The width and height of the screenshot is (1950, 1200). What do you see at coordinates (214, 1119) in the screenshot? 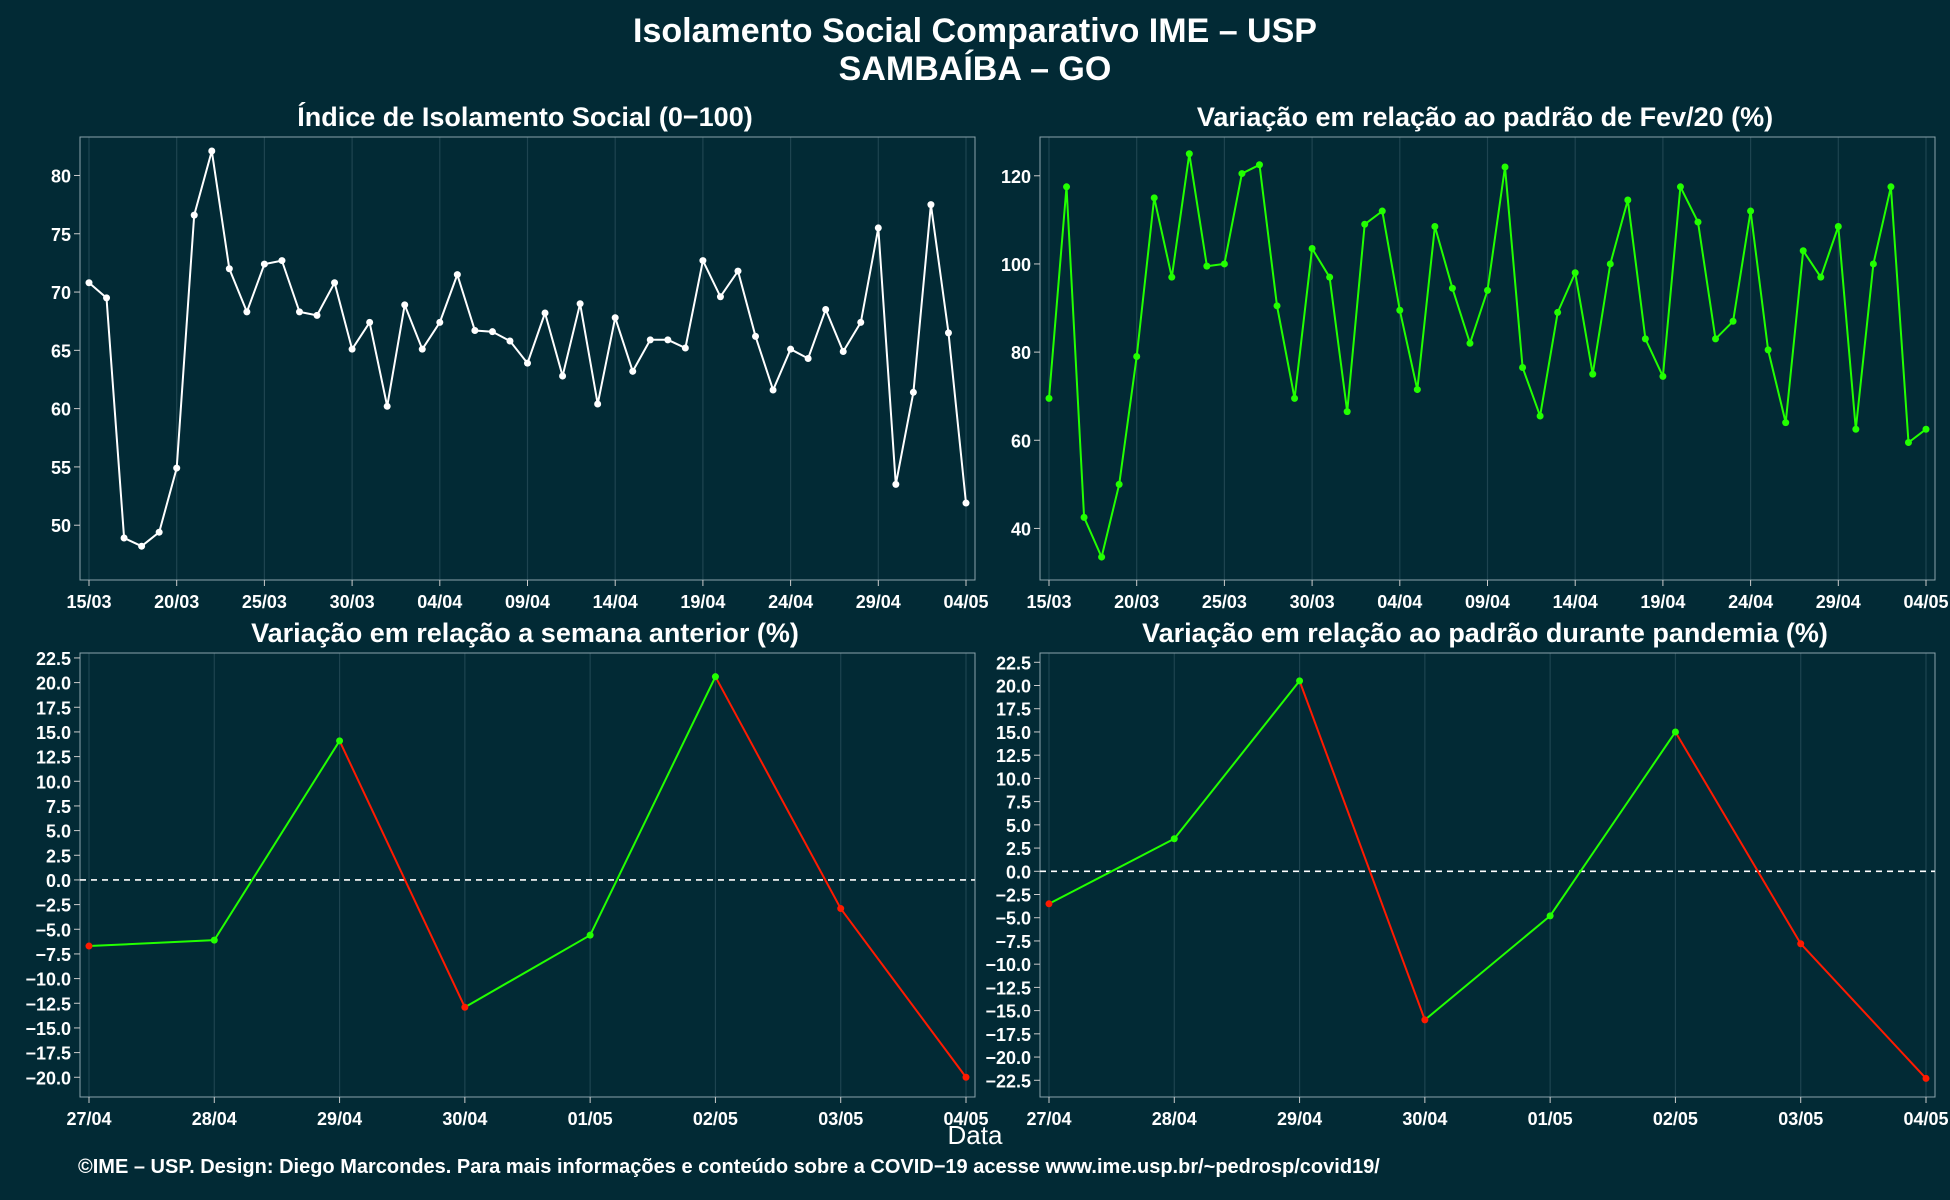
I see `x-tick-label: 28/04` at bounding box center [214, 1119].